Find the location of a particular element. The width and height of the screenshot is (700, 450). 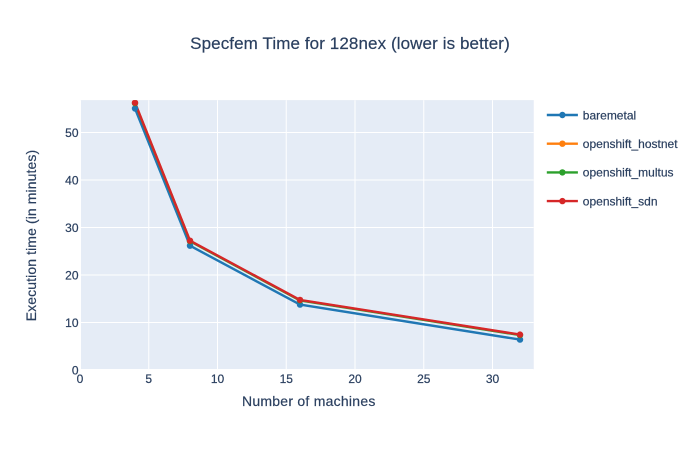

svg-text: 50 is located at coordinates (72, 133).